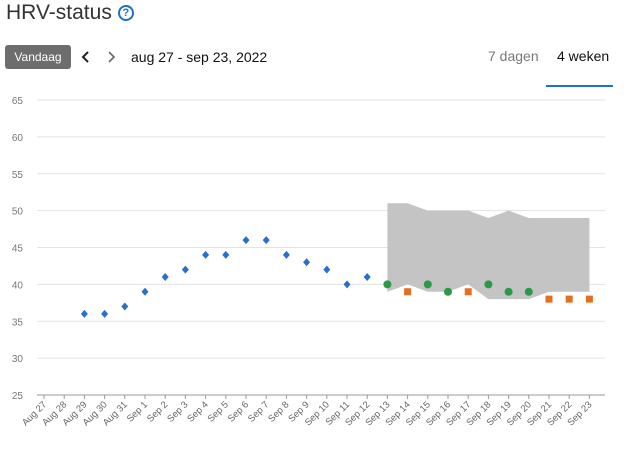  Describe the element at coordinates (197, 411) in the screenshot. I see `x-tick-label: Sep 4` at that location.